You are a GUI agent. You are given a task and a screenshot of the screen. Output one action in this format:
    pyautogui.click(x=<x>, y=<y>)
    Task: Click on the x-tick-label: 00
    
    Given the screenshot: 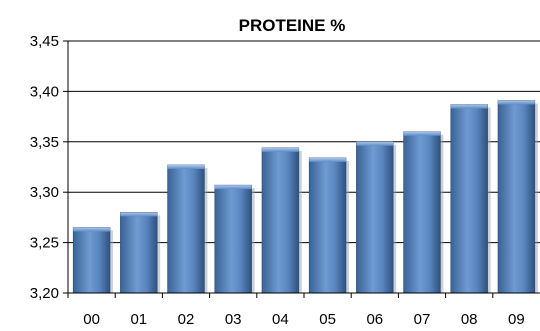 What is the action you would take?
    pyautogui.click(x=91, y=319)
    